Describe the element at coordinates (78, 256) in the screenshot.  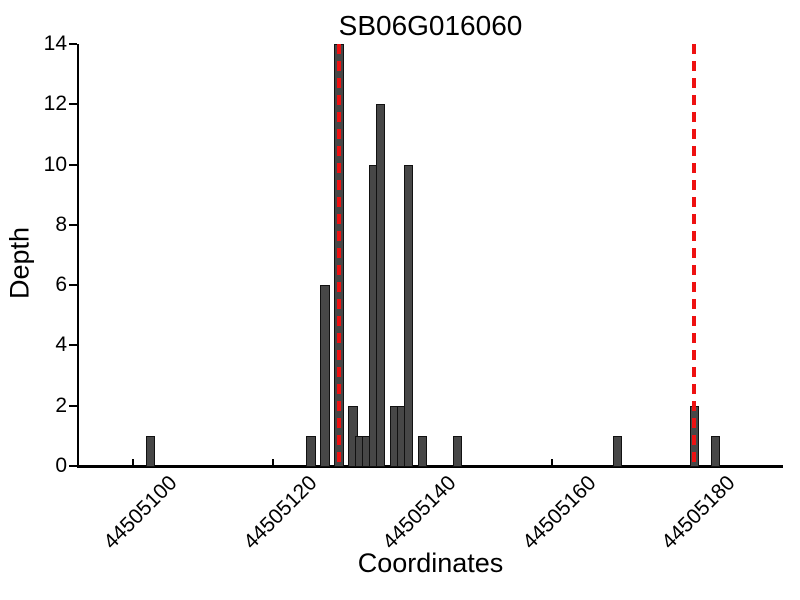
I see `y-axis-spine` at that location.